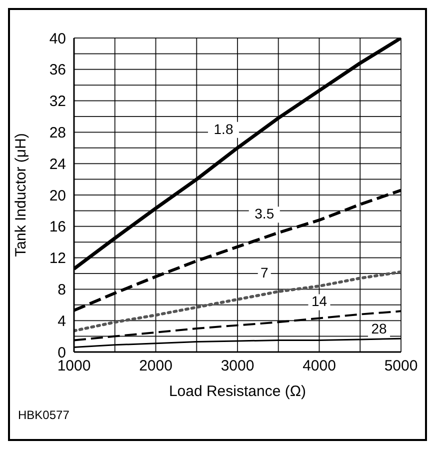  I want to click on series-label: 7, so click(264, 272).